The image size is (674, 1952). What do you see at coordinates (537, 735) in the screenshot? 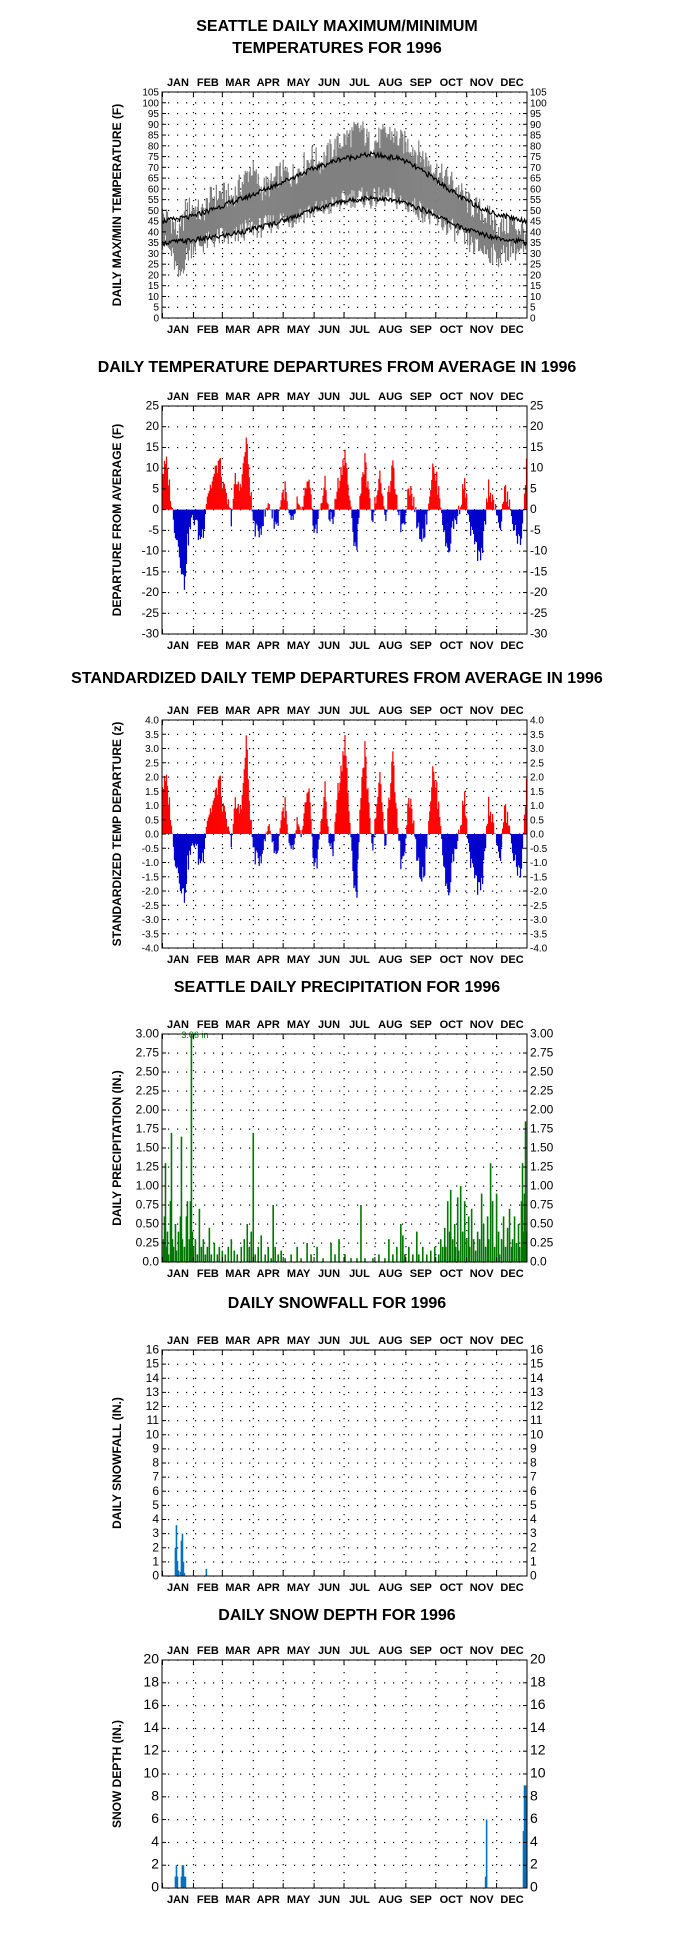
I see `y-tick-label-right: 3.5` at bounding box center [537, 735].